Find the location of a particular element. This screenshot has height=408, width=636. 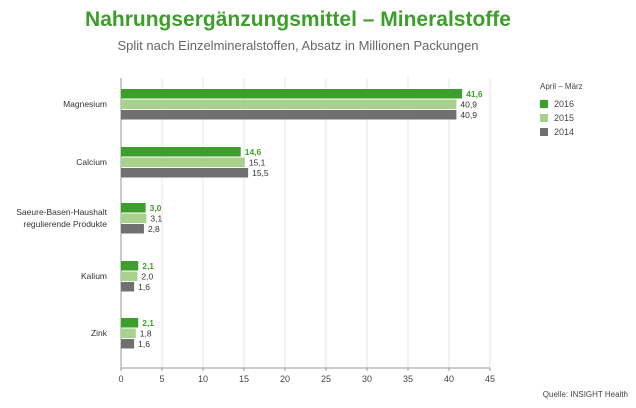

value-label-2014: 2,8 is located at coordinates (154, 229).